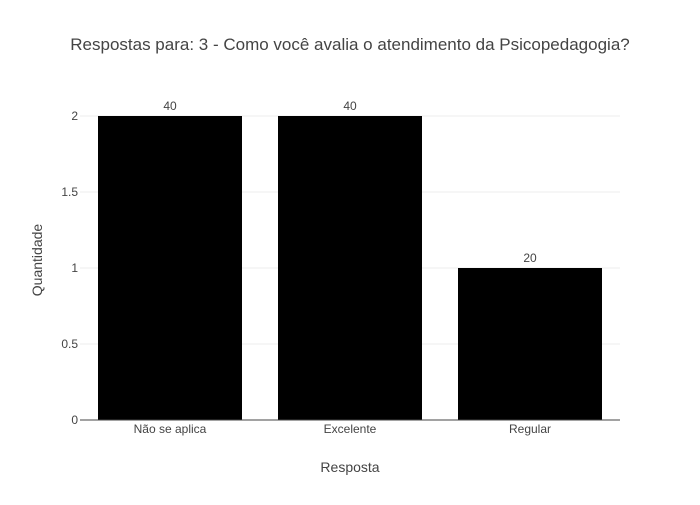  I want to click on y-tick-label: 1.5, so click(69, 192).